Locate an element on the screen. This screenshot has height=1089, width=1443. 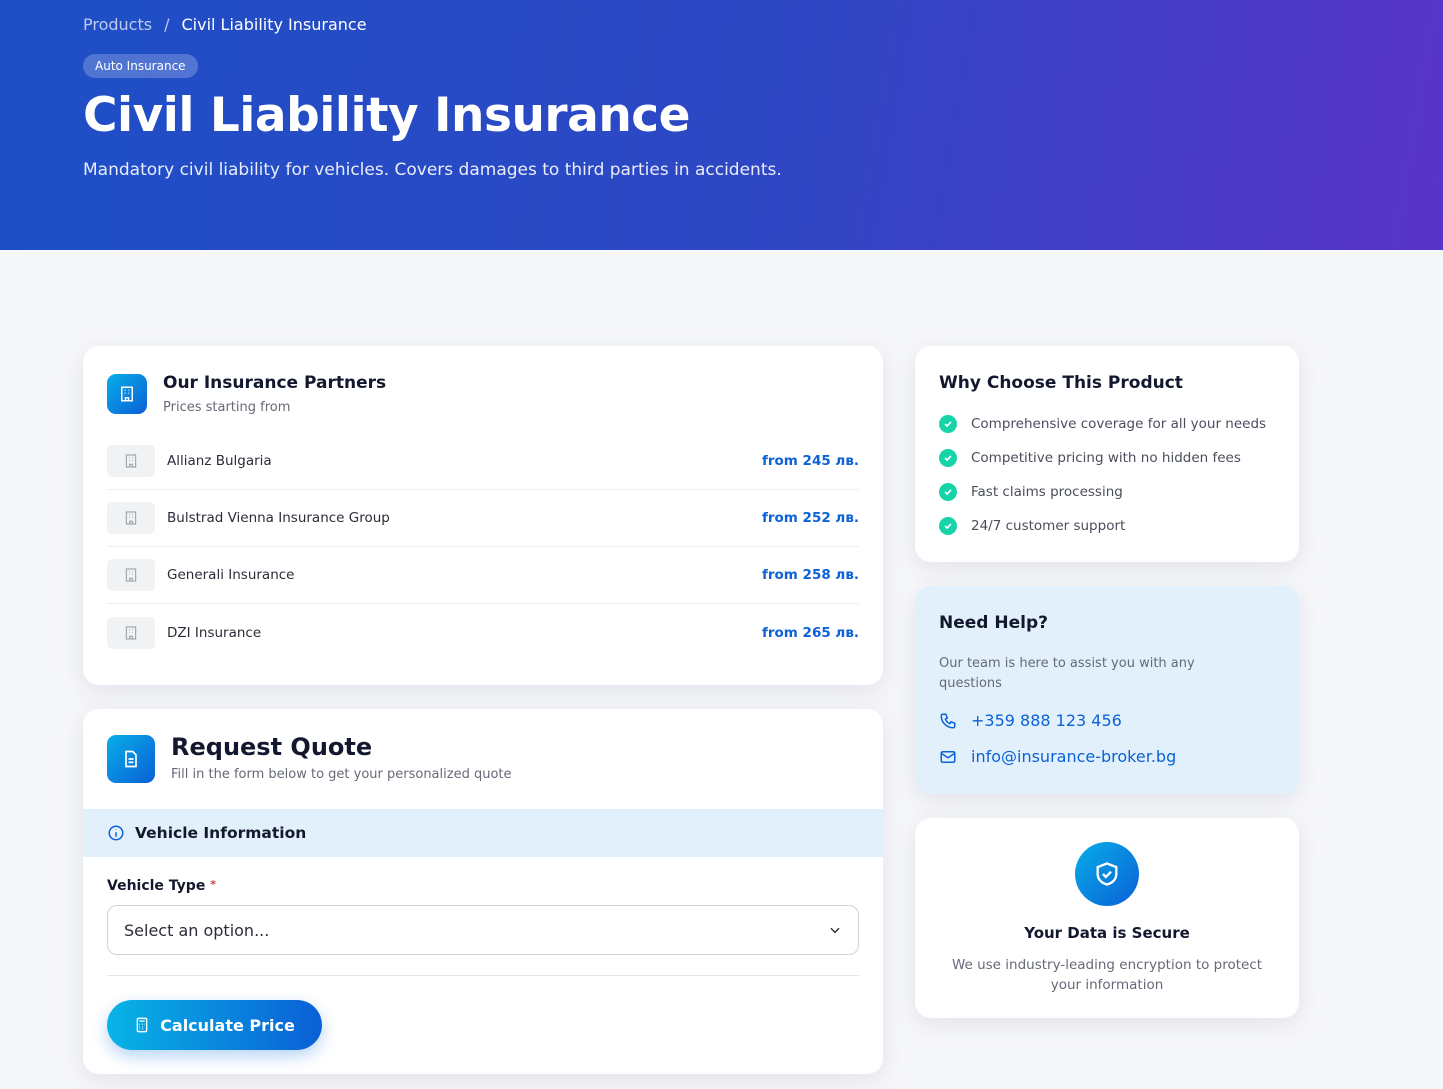
breadcrumb-products-link: Products is located at coordinates (118, 24).